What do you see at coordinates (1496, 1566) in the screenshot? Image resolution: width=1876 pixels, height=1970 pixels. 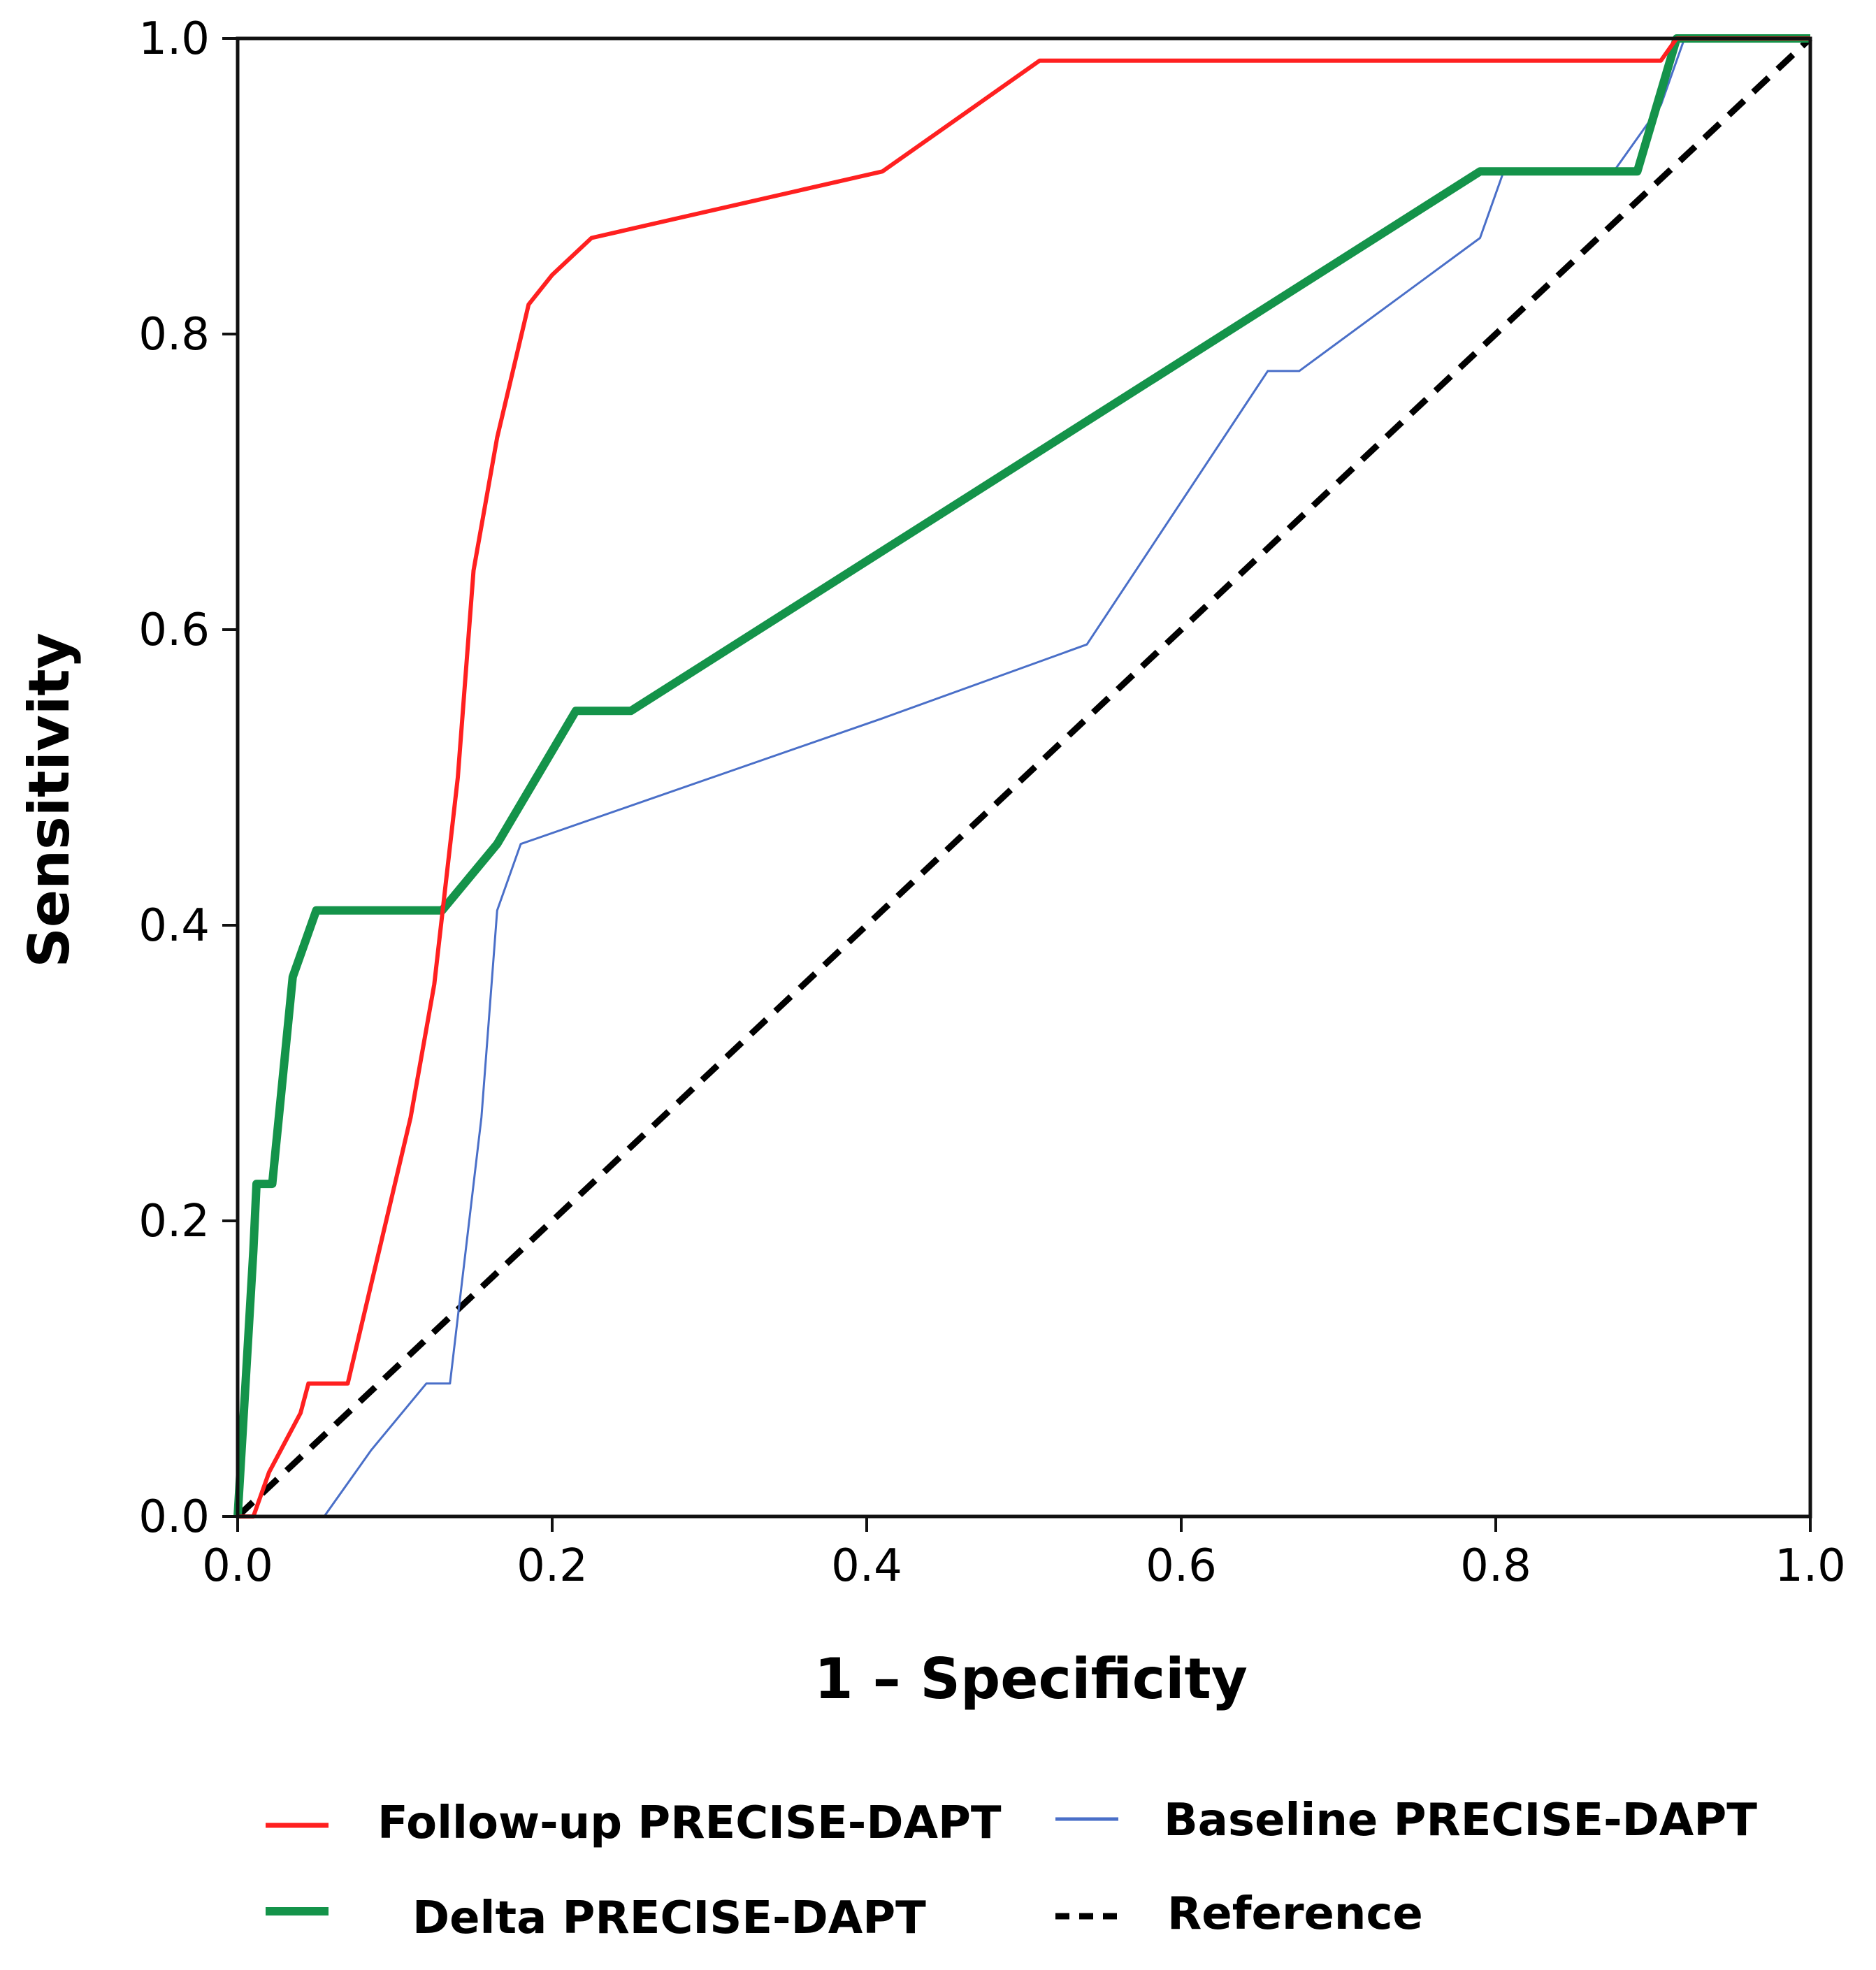 I see `x-tick-label: 0.8` at bounding box center [1496, 1566].